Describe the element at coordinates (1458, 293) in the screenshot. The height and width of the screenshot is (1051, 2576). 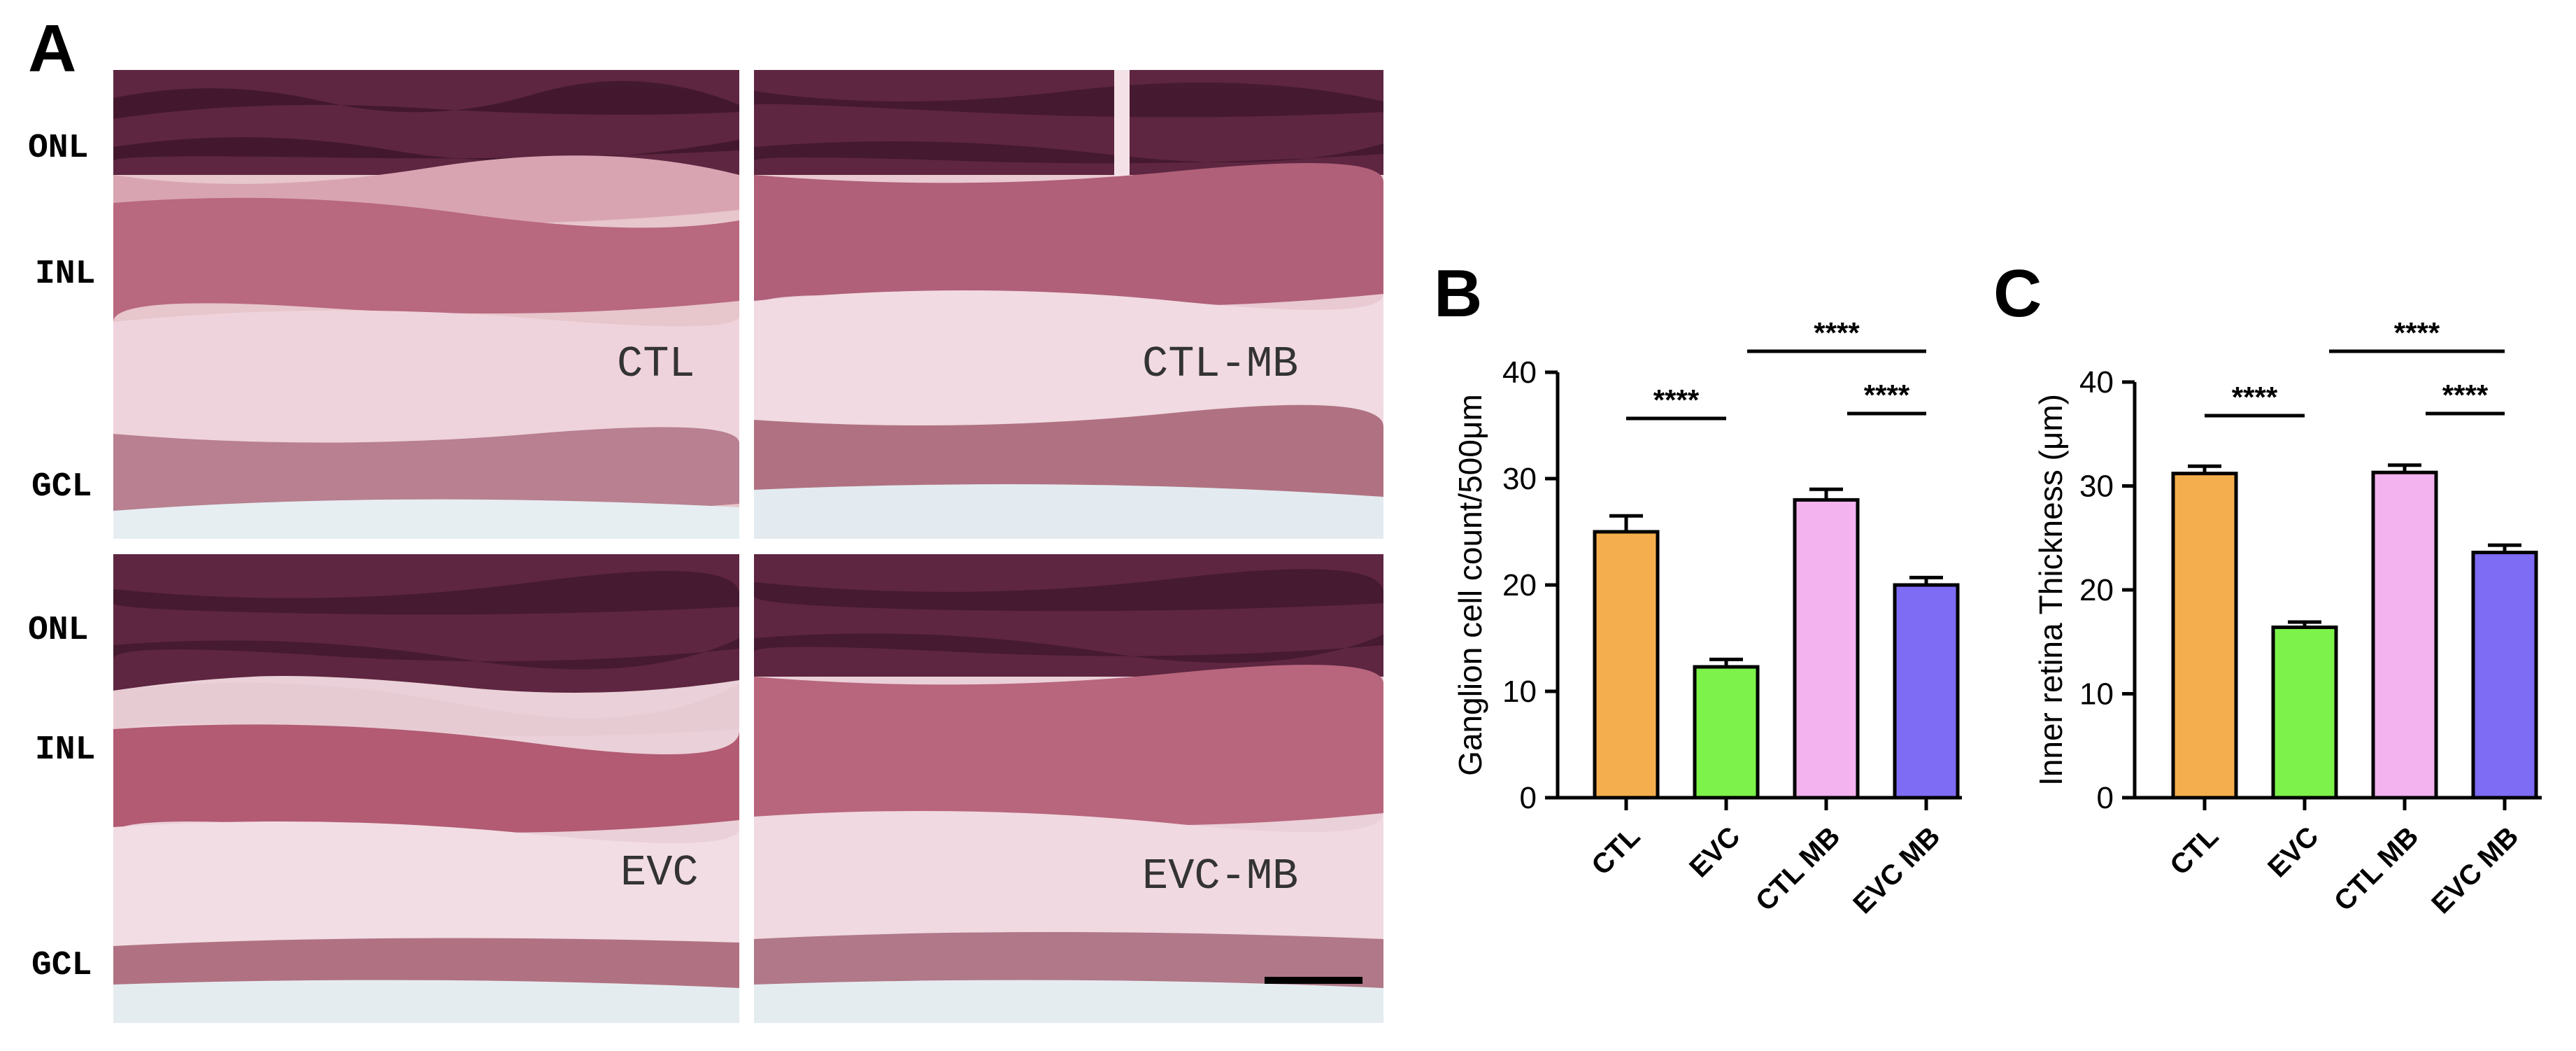
I see `panel-letter-b: B` at that location.